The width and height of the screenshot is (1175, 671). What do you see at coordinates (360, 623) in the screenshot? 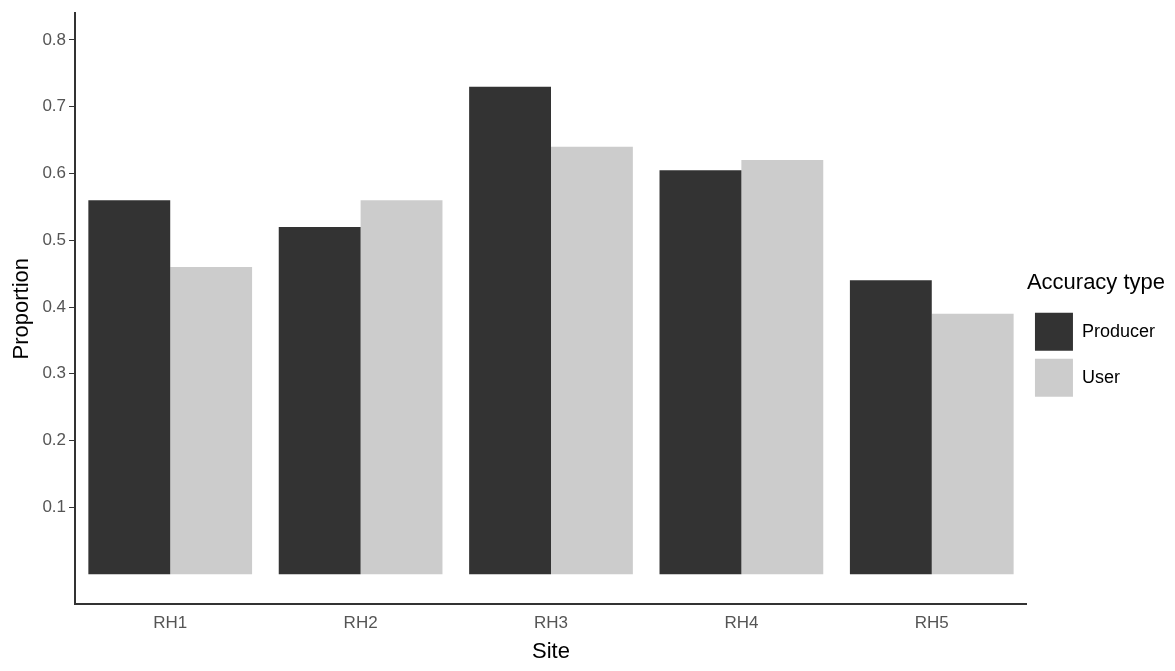
I see `x-tick-label: RH2` at bounding box center [360, 623].